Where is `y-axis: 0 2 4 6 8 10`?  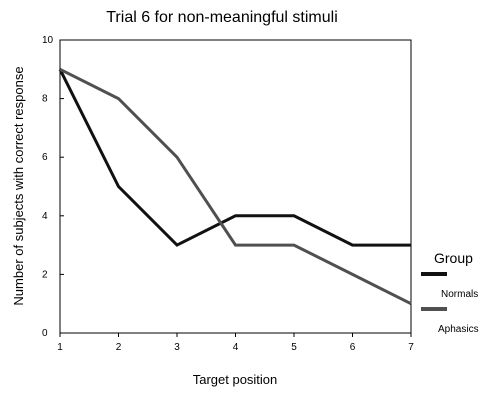
y-axis: 0 2 4 6 8 10 is located at coordinates (53, 187).